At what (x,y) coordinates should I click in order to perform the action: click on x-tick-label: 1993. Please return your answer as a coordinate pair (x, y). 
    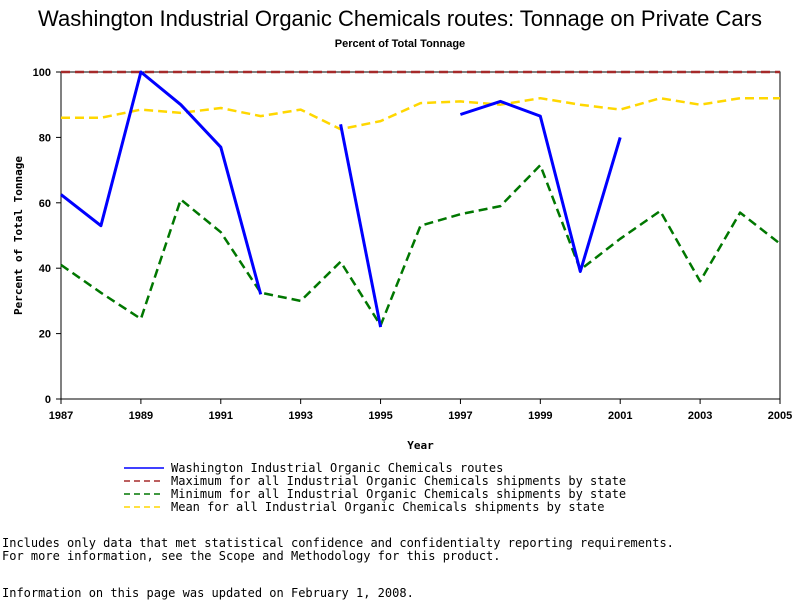
    Looking at the image, I should click on (300, 416).